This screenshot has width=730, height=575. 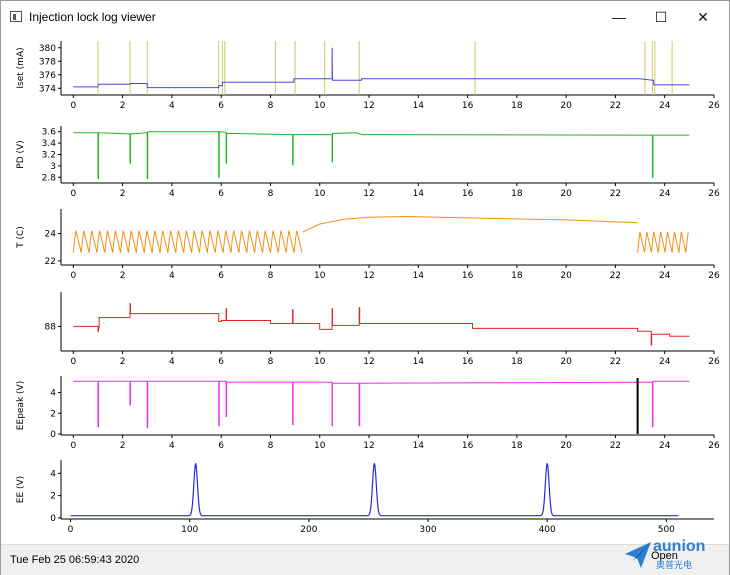 What do you see at coordinates (517, 194) in the screenshot?
I see `pd-xtick-label-9: 18` at bounding box center [517, 194].